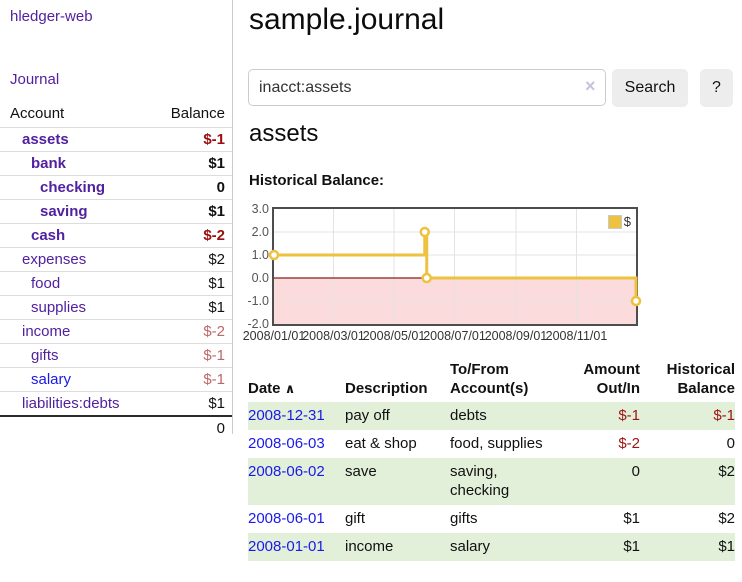  I want to click on account-link-checking: checking, so click(73, 187).